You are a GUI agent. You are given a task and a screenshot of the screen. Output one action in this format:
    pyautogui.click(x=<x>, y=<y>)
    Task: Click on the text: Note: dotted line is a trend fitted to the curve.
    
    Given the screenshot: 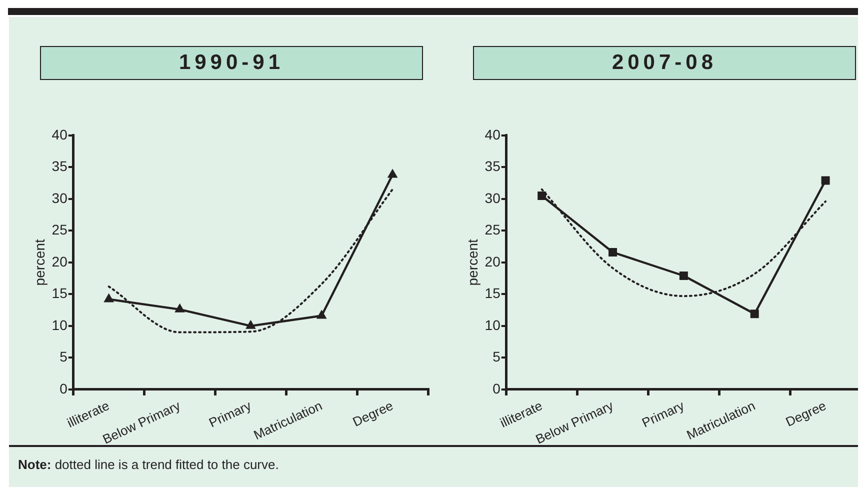 What is the action you would take?
    pyautogui.click(x=148, y=464)
    